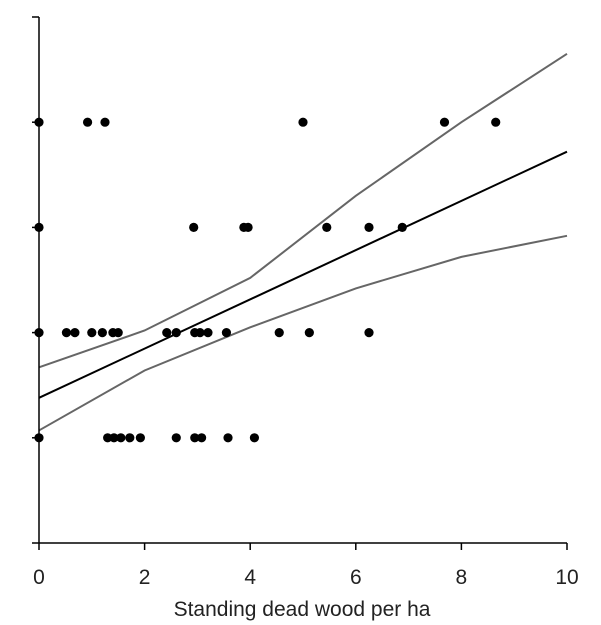  Describe the element at coordinates (306, 577) in the screenshot. I see `tick-labels: 0 2 4 6 8 10` at that location.